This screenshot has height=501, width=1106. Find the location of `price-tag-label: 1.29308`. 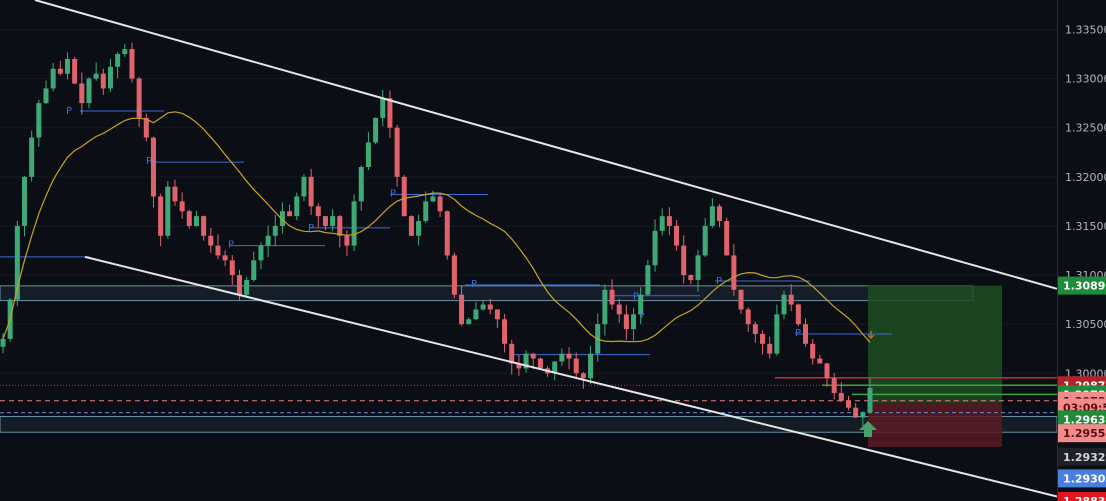

price-tag-label: 1.29308 is located at coordinates (1084, 478).